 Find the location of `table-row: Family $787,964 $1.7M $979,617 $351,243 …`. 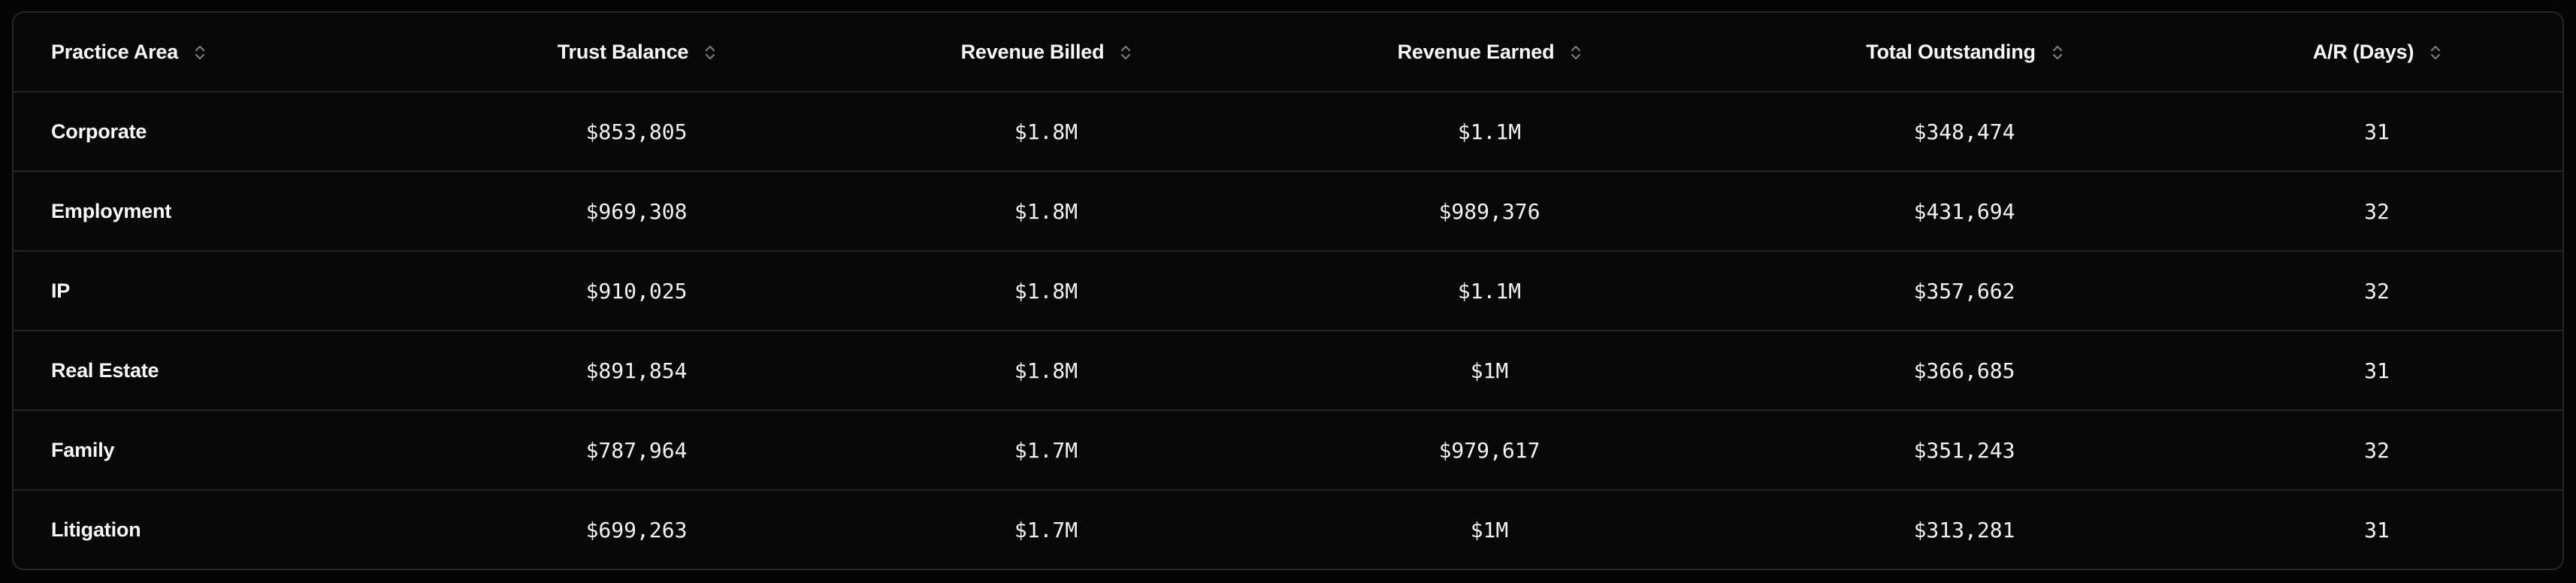

table-row: Family $787,964 $1.7M $979,617 $351,243 … is located at coordinates (1288, 450).